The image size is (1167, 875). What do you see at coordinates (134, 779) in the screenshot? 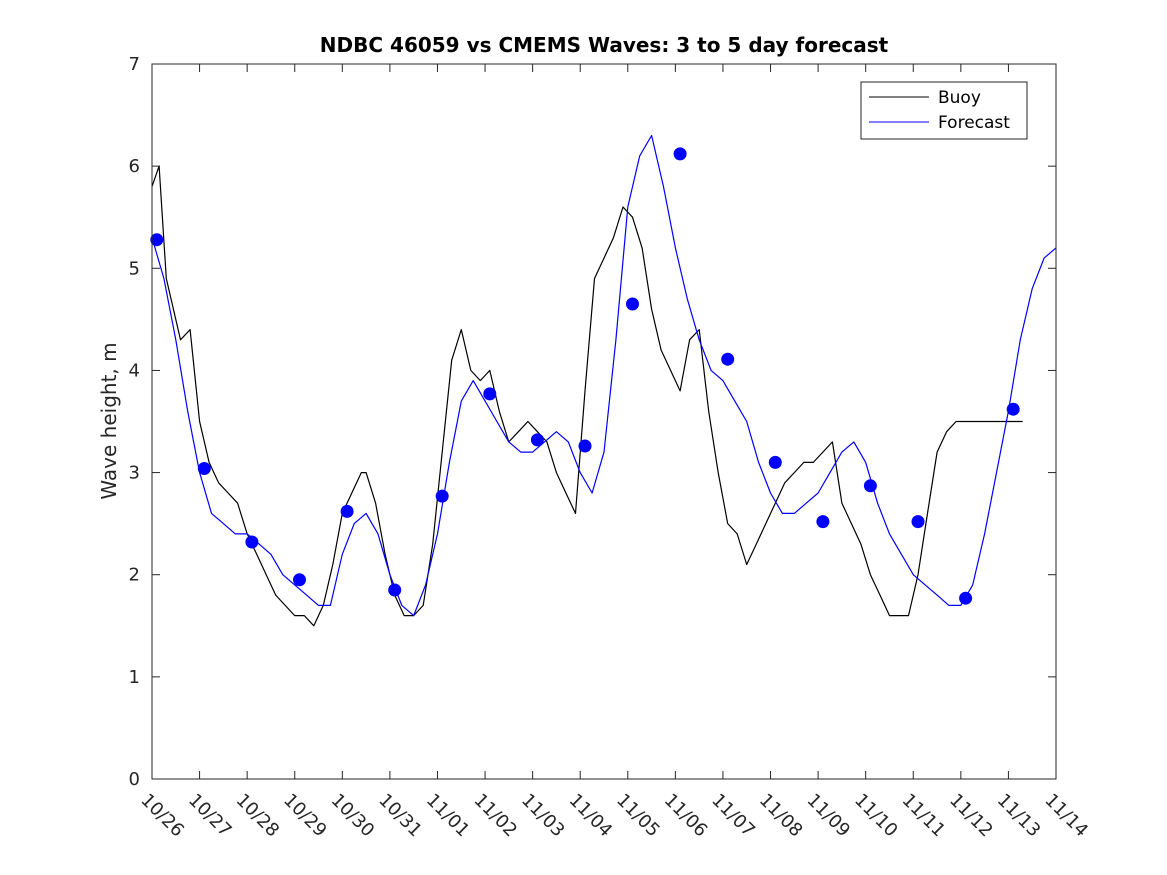
I see `y-tick-label: 0` at bounding box center [134, 779].